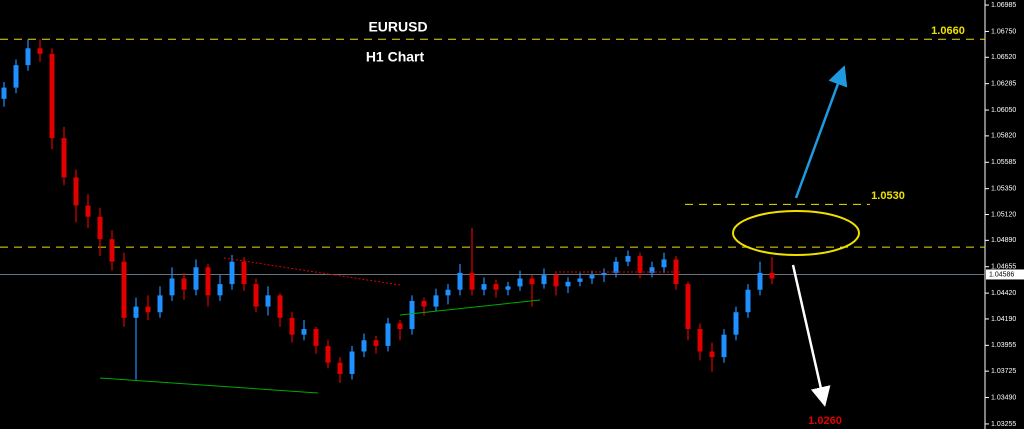 Image resolution: width=1024 pixels, height=429 pixels. I want to click on annotation: 1.0660, so click(948, 31).